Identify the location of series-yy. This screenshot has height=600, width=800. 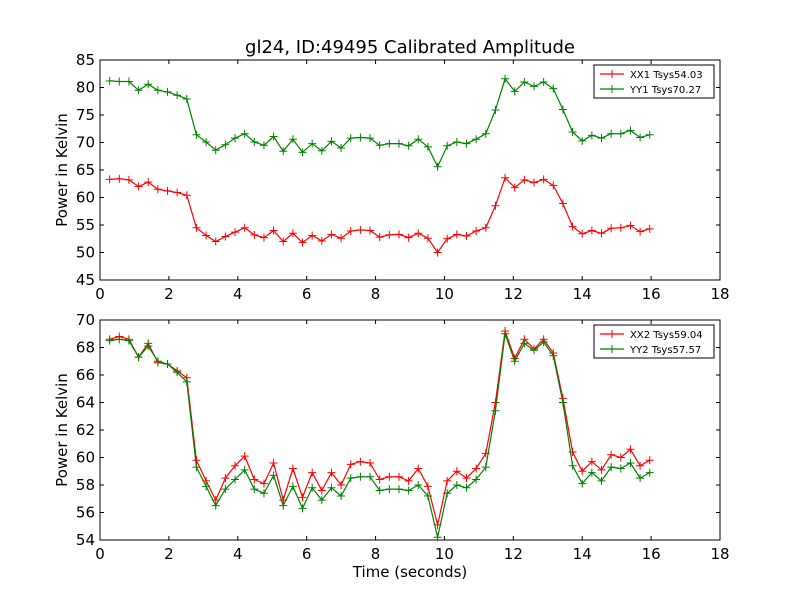
(379, 122).